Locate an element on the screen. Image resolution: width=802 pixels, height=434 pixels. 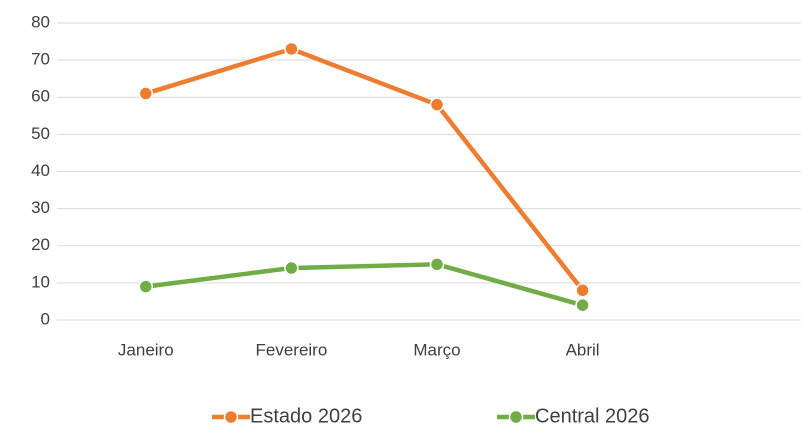
y-tick-label: 30 is located at coordinates (40, 207).